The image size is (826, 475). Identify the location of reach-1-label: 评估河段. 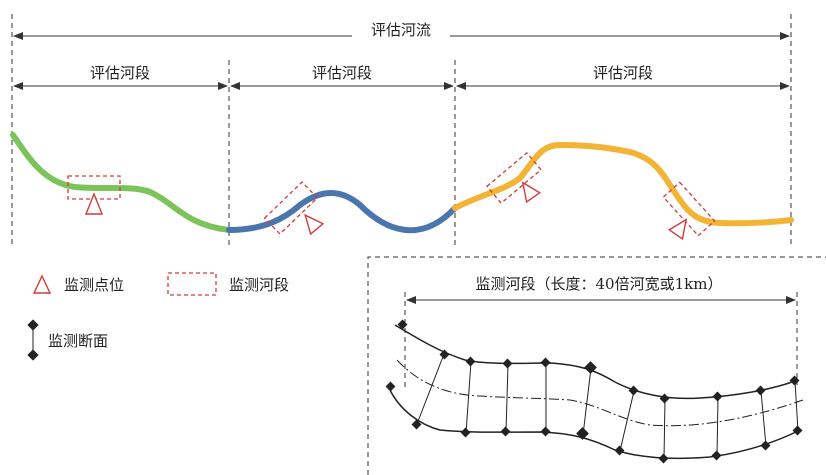
(120, 73).